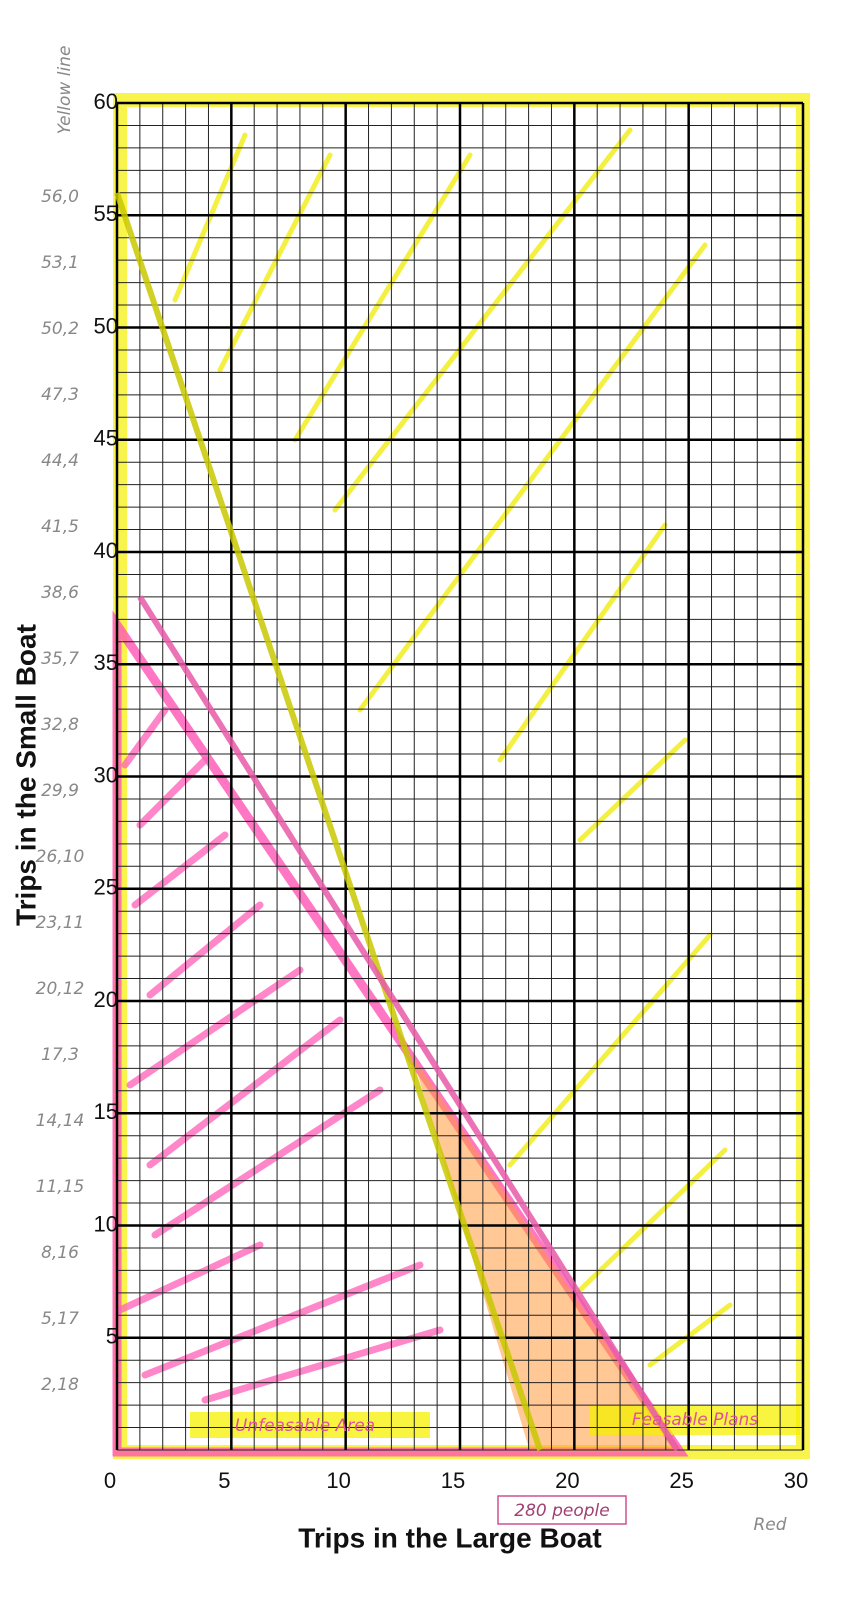 The image size is (841, 1607). I want to click on point-label: 47,3, so click(60, 395).